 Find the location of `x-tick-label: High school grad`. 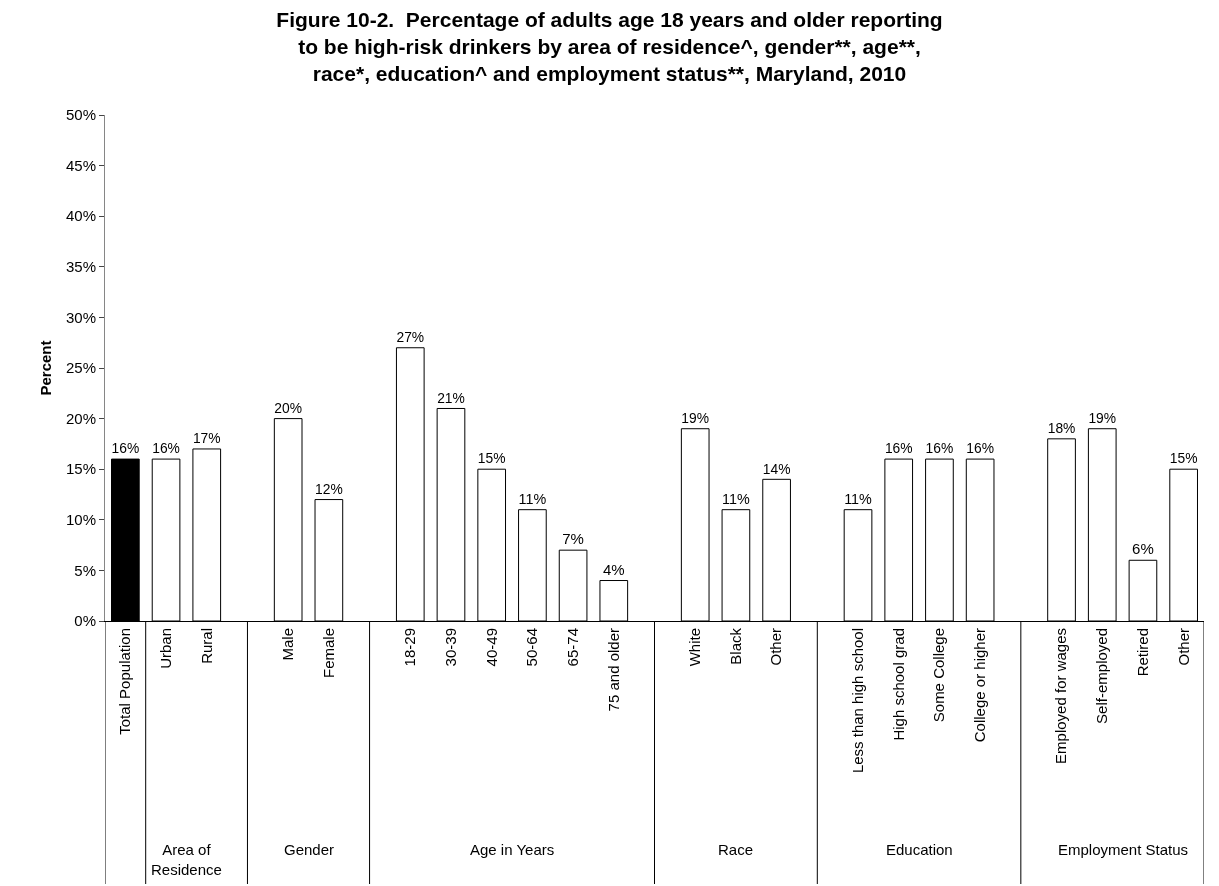

x-tick-label: High school grad is located at coordinates (898, 684).